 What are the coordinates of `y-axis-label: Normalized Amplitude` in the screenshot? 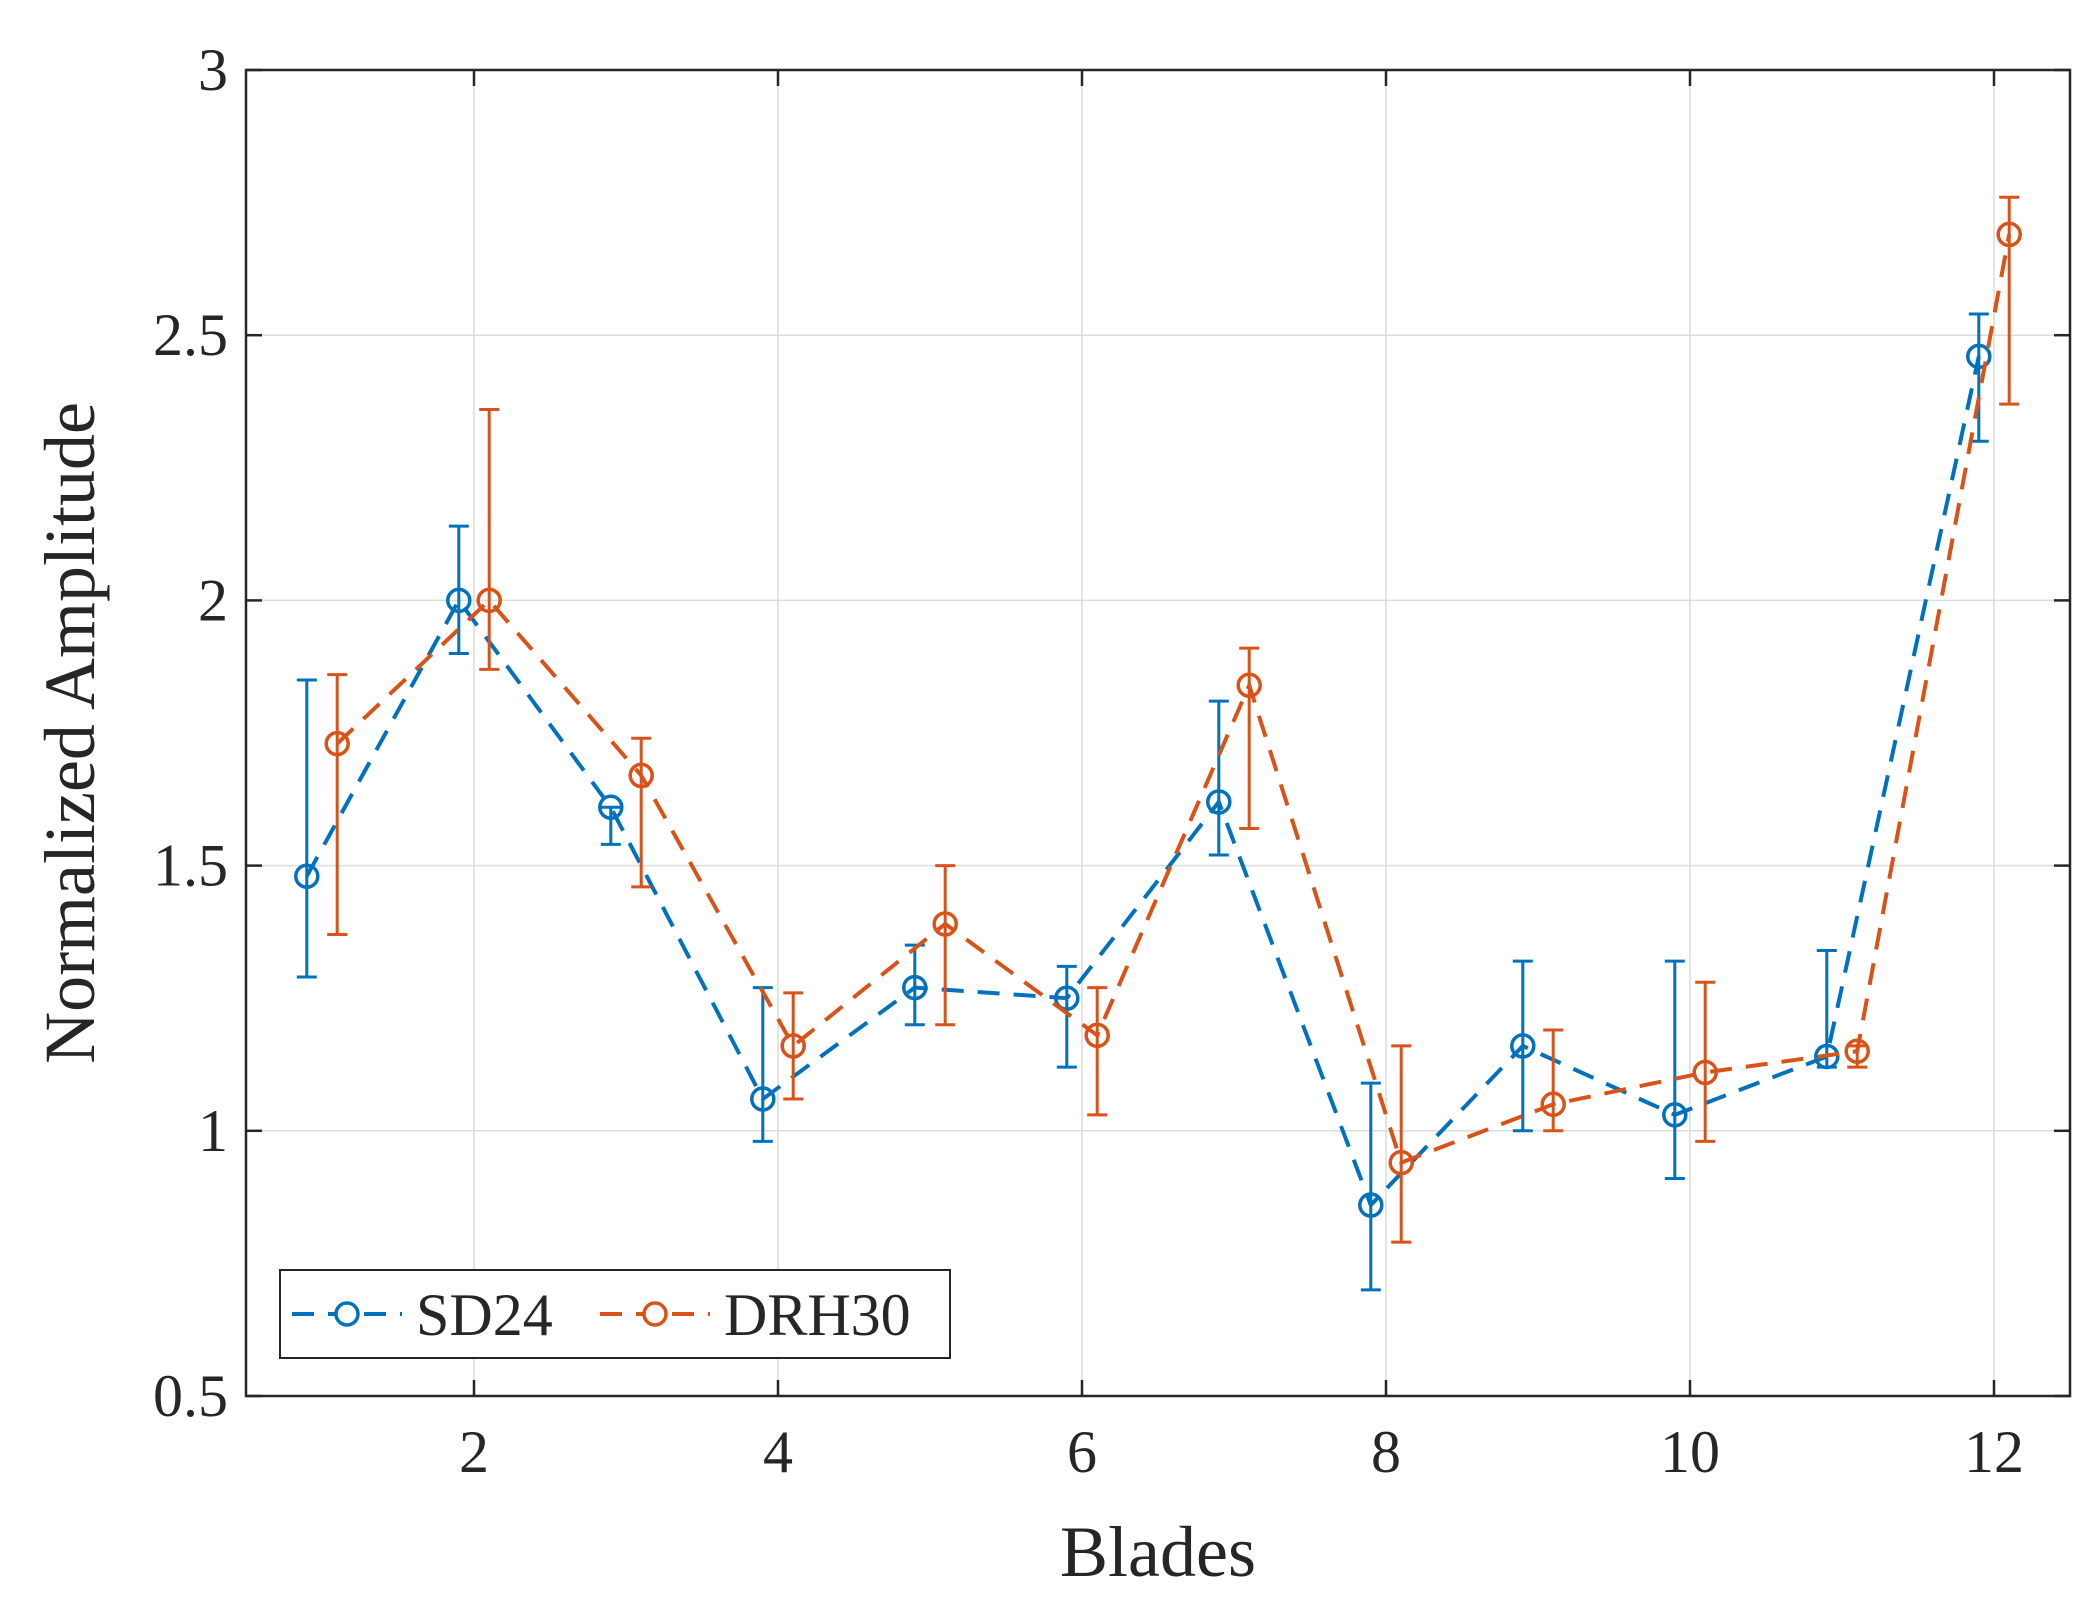 It's located at (70, 733).